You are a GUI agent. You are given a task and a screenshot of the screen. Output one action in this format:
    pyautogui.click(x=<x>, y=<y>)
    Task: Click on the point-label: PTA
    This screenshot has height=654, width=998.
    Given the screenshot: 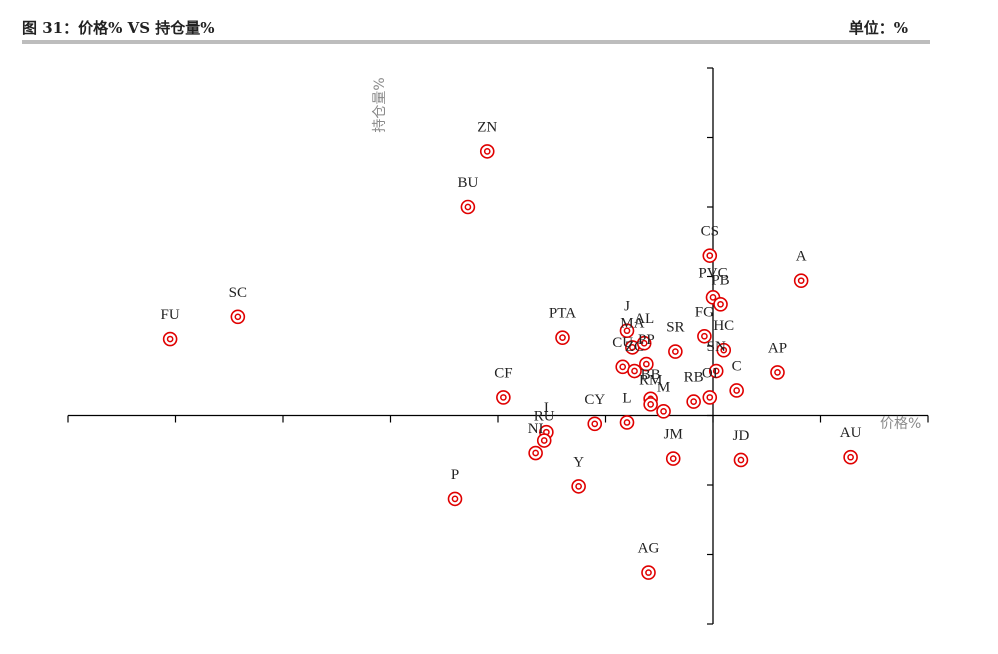 What is the action you would take?
    pyautogui.click(x=562, y=314)
    